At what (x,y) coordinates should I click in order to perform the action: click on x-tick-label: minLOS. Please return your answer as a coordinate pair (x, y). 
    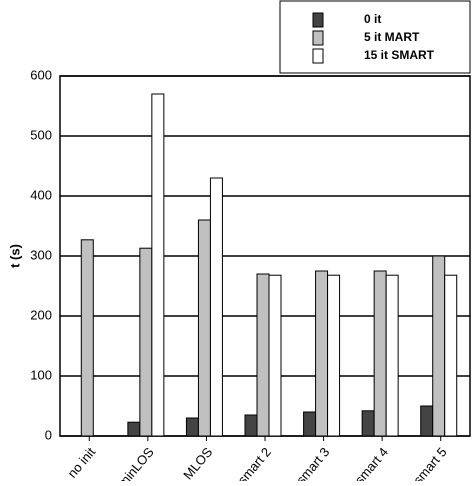
    Looking at the image, I should click on (136, 462).